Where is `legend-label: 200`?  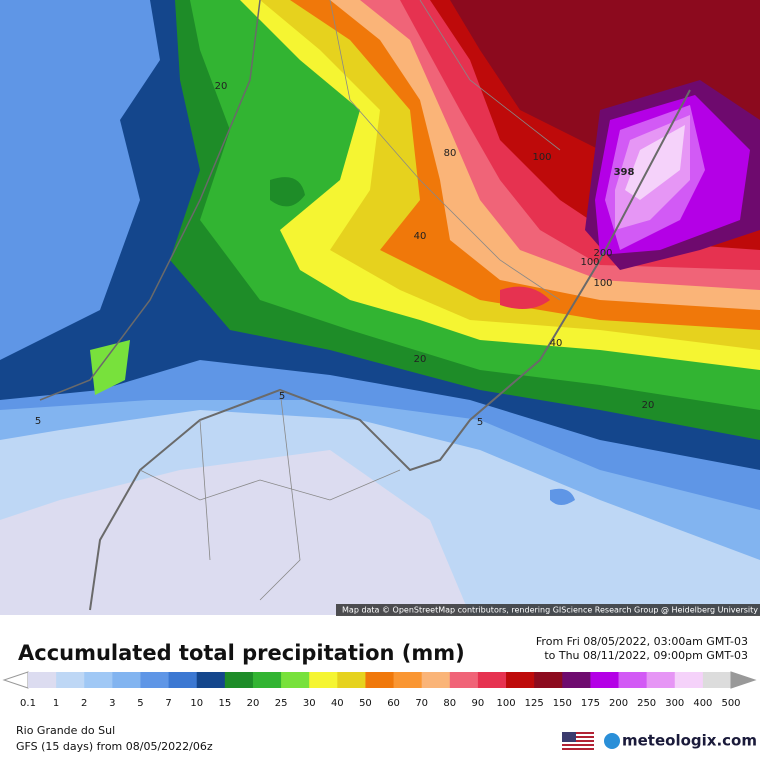
legend-label: 200 is located at coordinates (618, 703).